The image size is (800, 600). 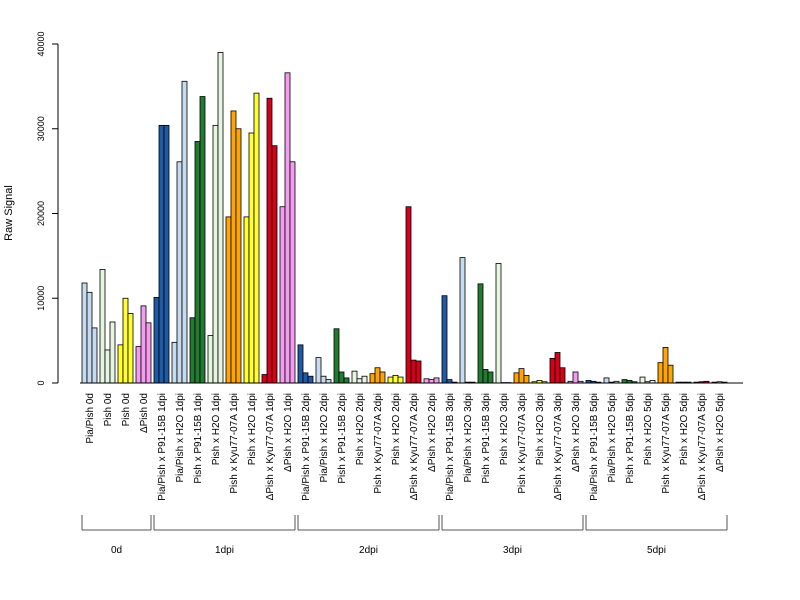 What do you see at coordinates (90, 418) in the screenshot?
I see `x-tick-label: Pia/Pish 0d` at bounding box center [90, 418].